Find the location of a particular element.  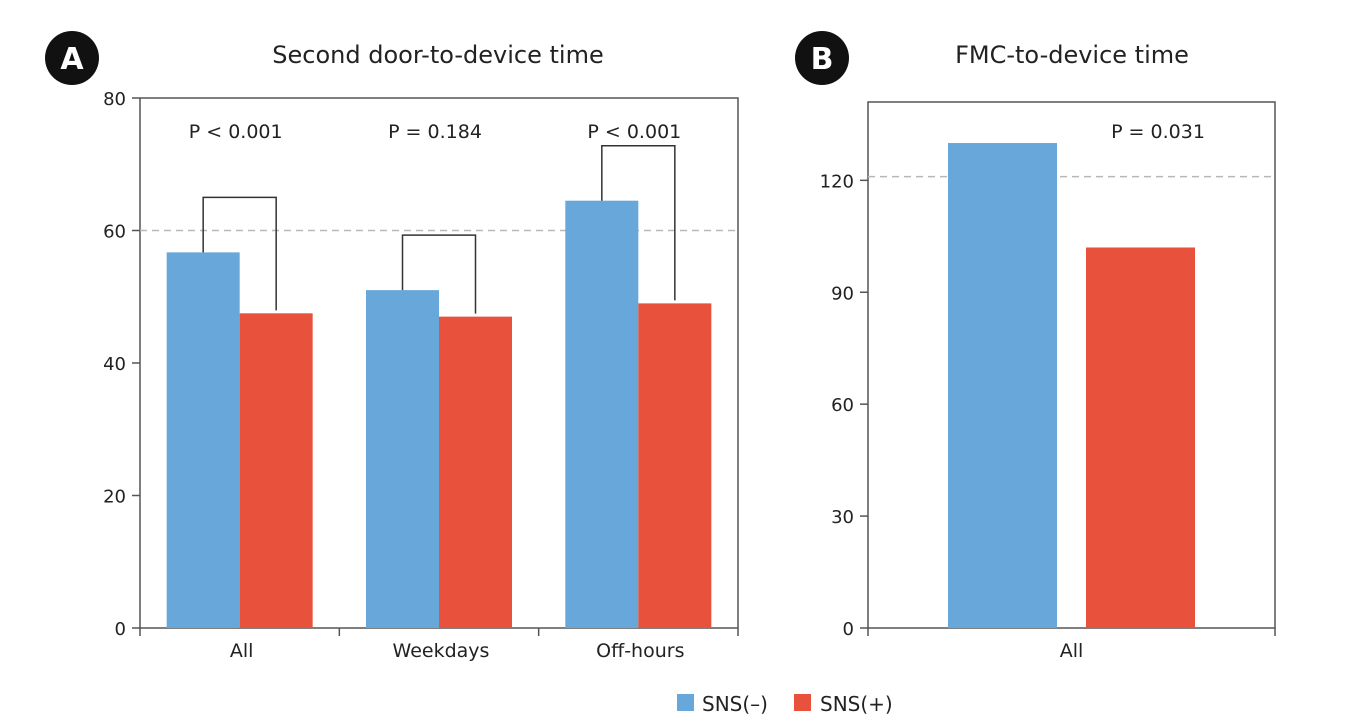

panel-b-badge is located at coordinates (822, 58).